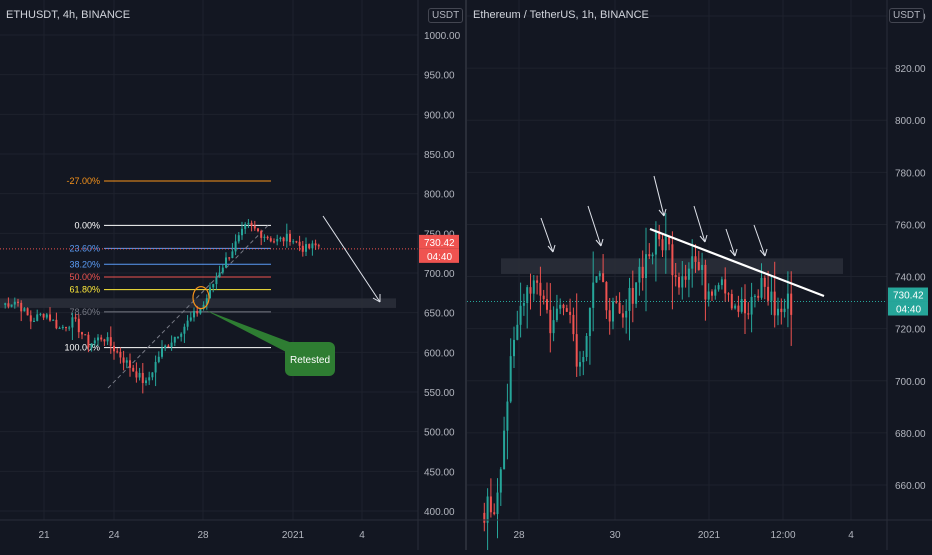 Image resolution: width=932 pixels, height=555 pixels. What do you see at coordinates (910, 382) in the screenshot?
I see `right-y-tick-label: 700.00` at bounding box center [910, 382].